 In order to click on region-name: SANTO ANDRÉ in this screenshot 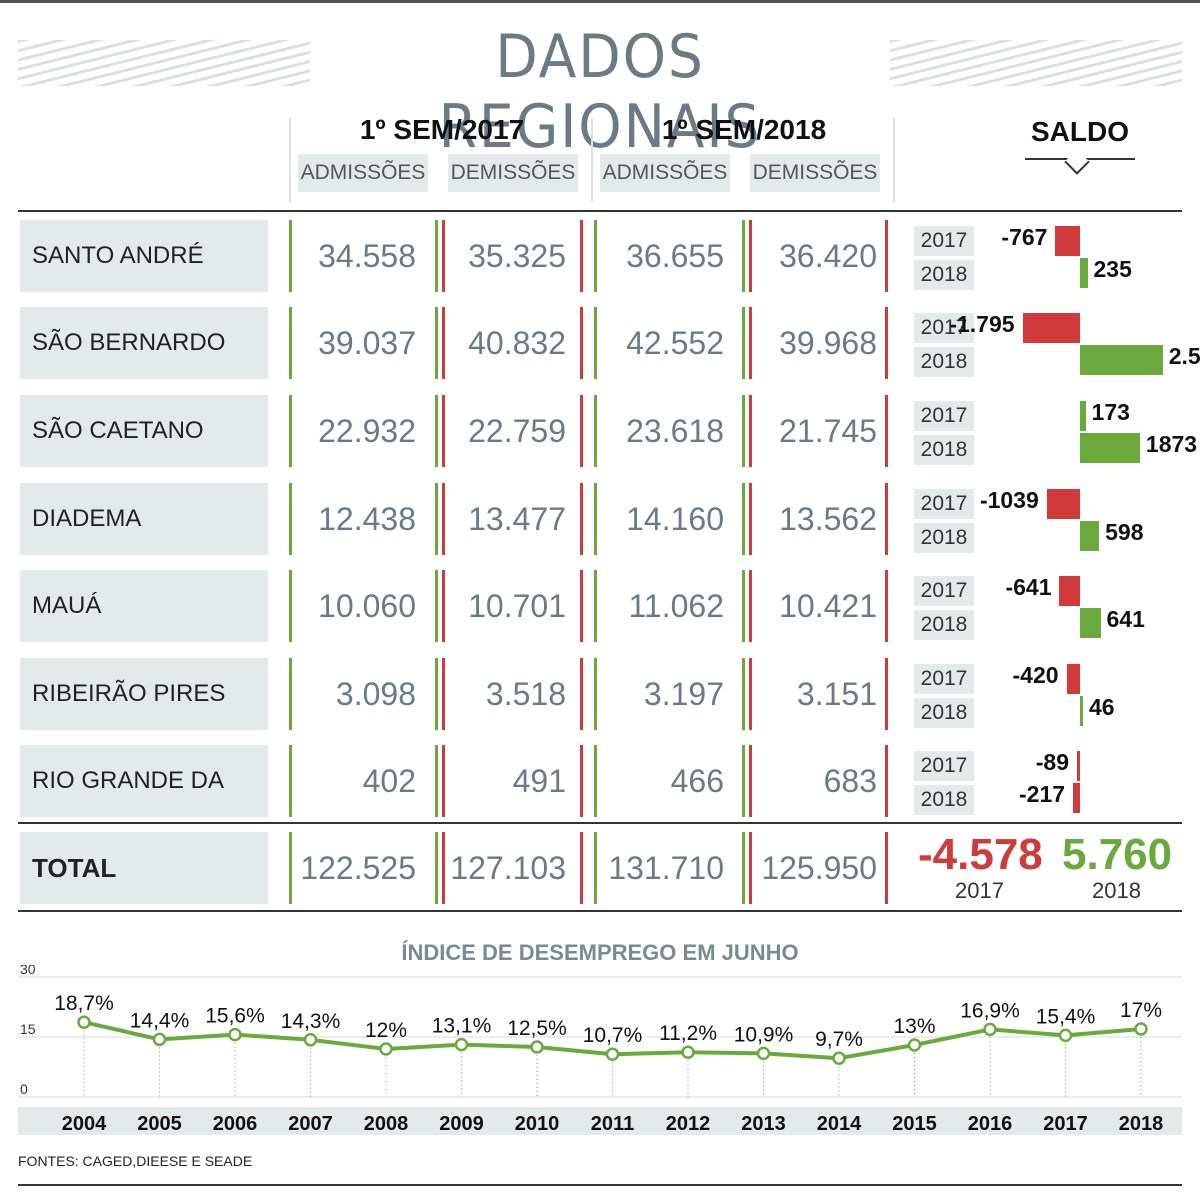, I will do `click(144, 256)`.